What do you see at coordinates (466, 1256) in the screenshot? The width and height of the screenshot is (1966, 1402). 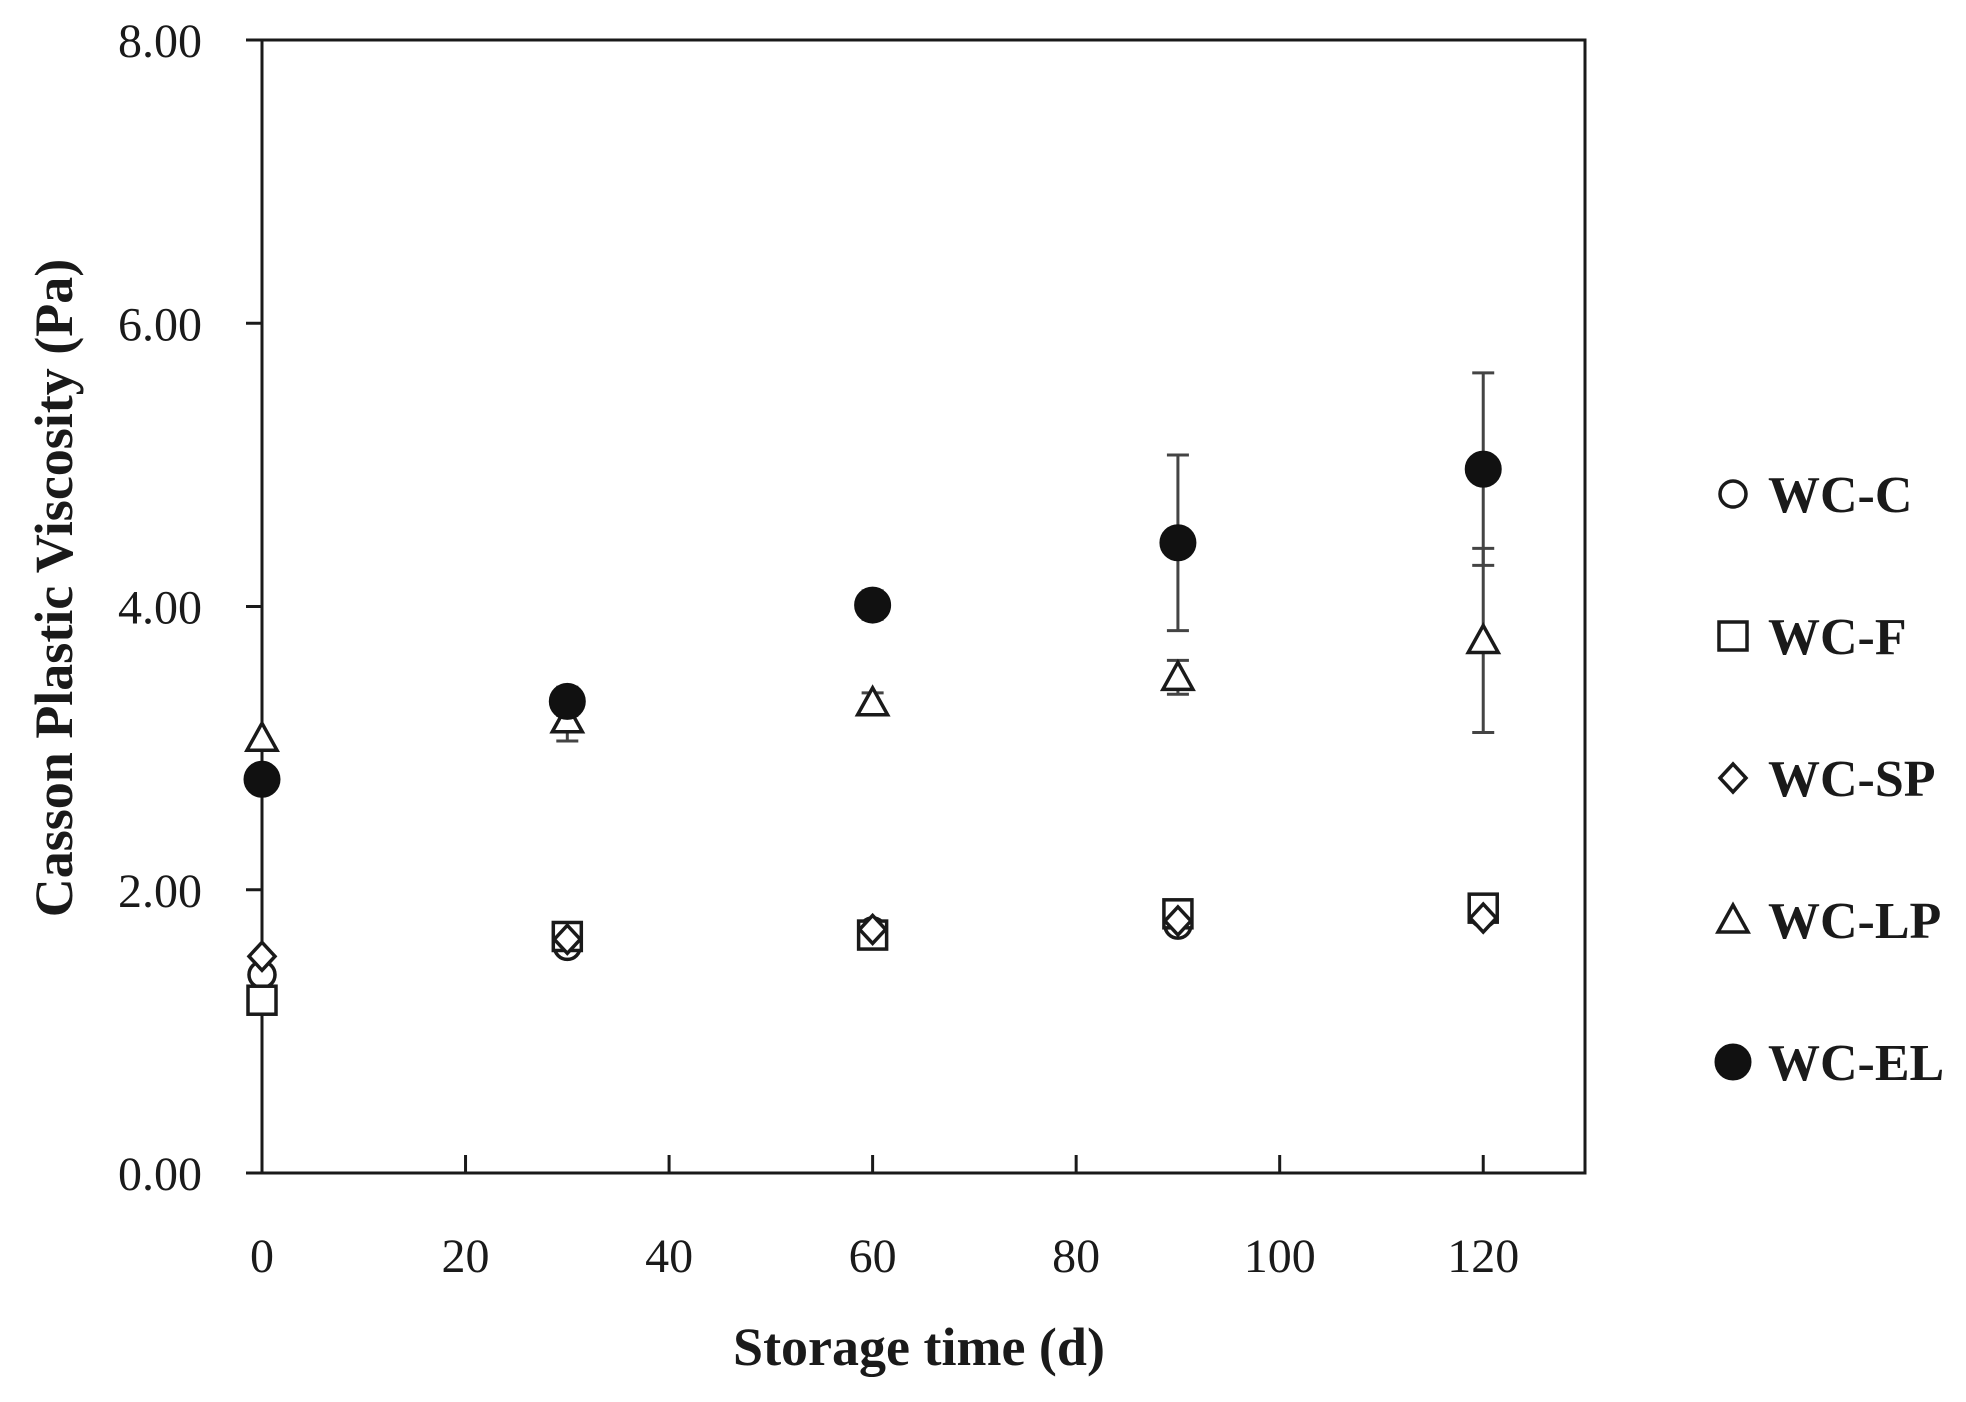 I see `x-tick-label: 20` at bounding box center [466, 1256].